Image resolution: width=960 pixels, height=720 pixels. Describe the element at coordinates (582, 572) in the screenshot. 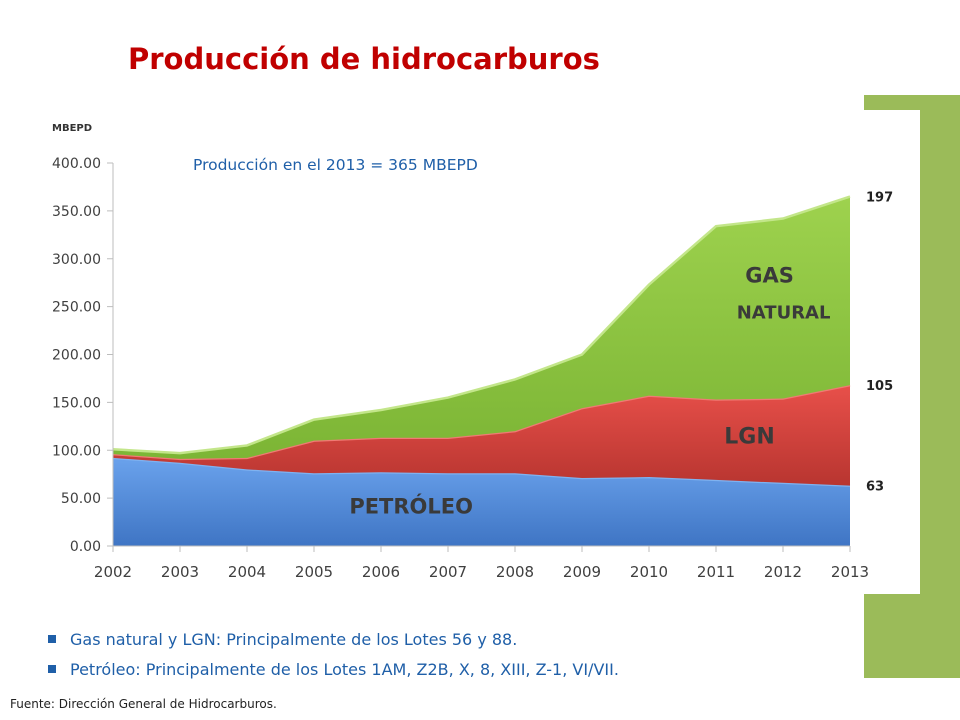

I see `x-tick-label: 2009` at that location.